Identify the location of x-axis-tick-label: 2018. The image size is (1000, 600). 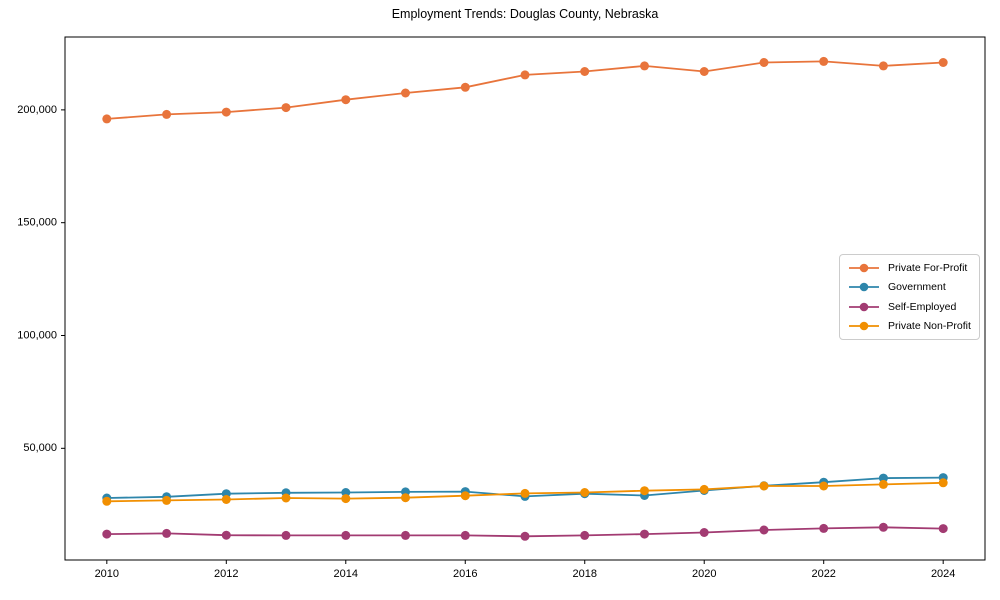
(584, 574).